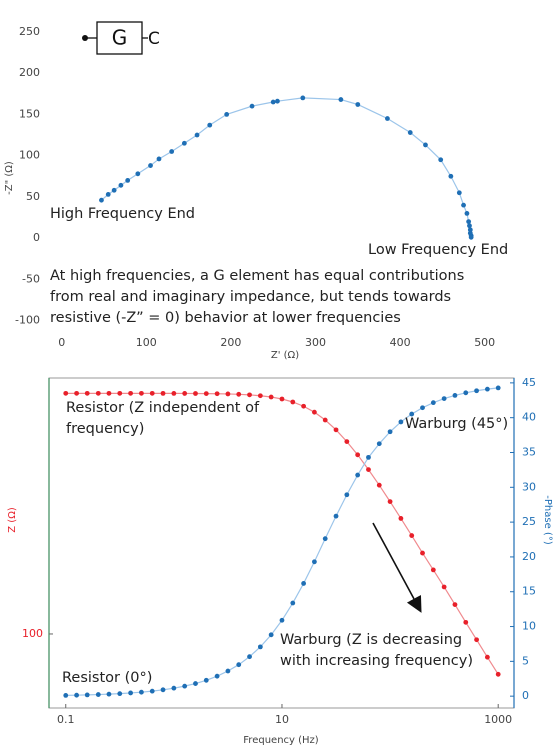 The width and height of the screenshot is (558, 750). What do you see at coordinates (29, 31) in the screenshot?
I see `y-tick-label: 250` at bounding box center [29, 31].